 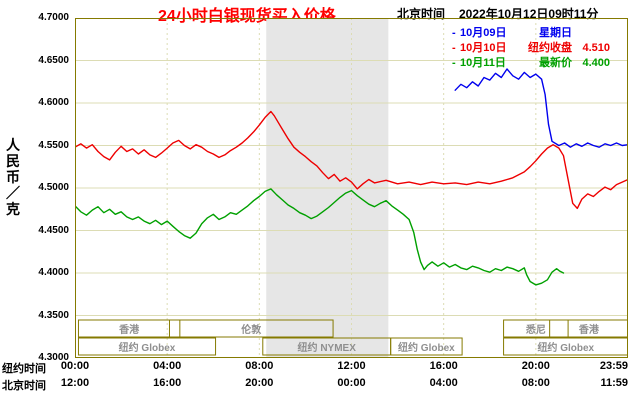 I want to click on y-axis-tick: 4.6500, so click(x=53, y=60).